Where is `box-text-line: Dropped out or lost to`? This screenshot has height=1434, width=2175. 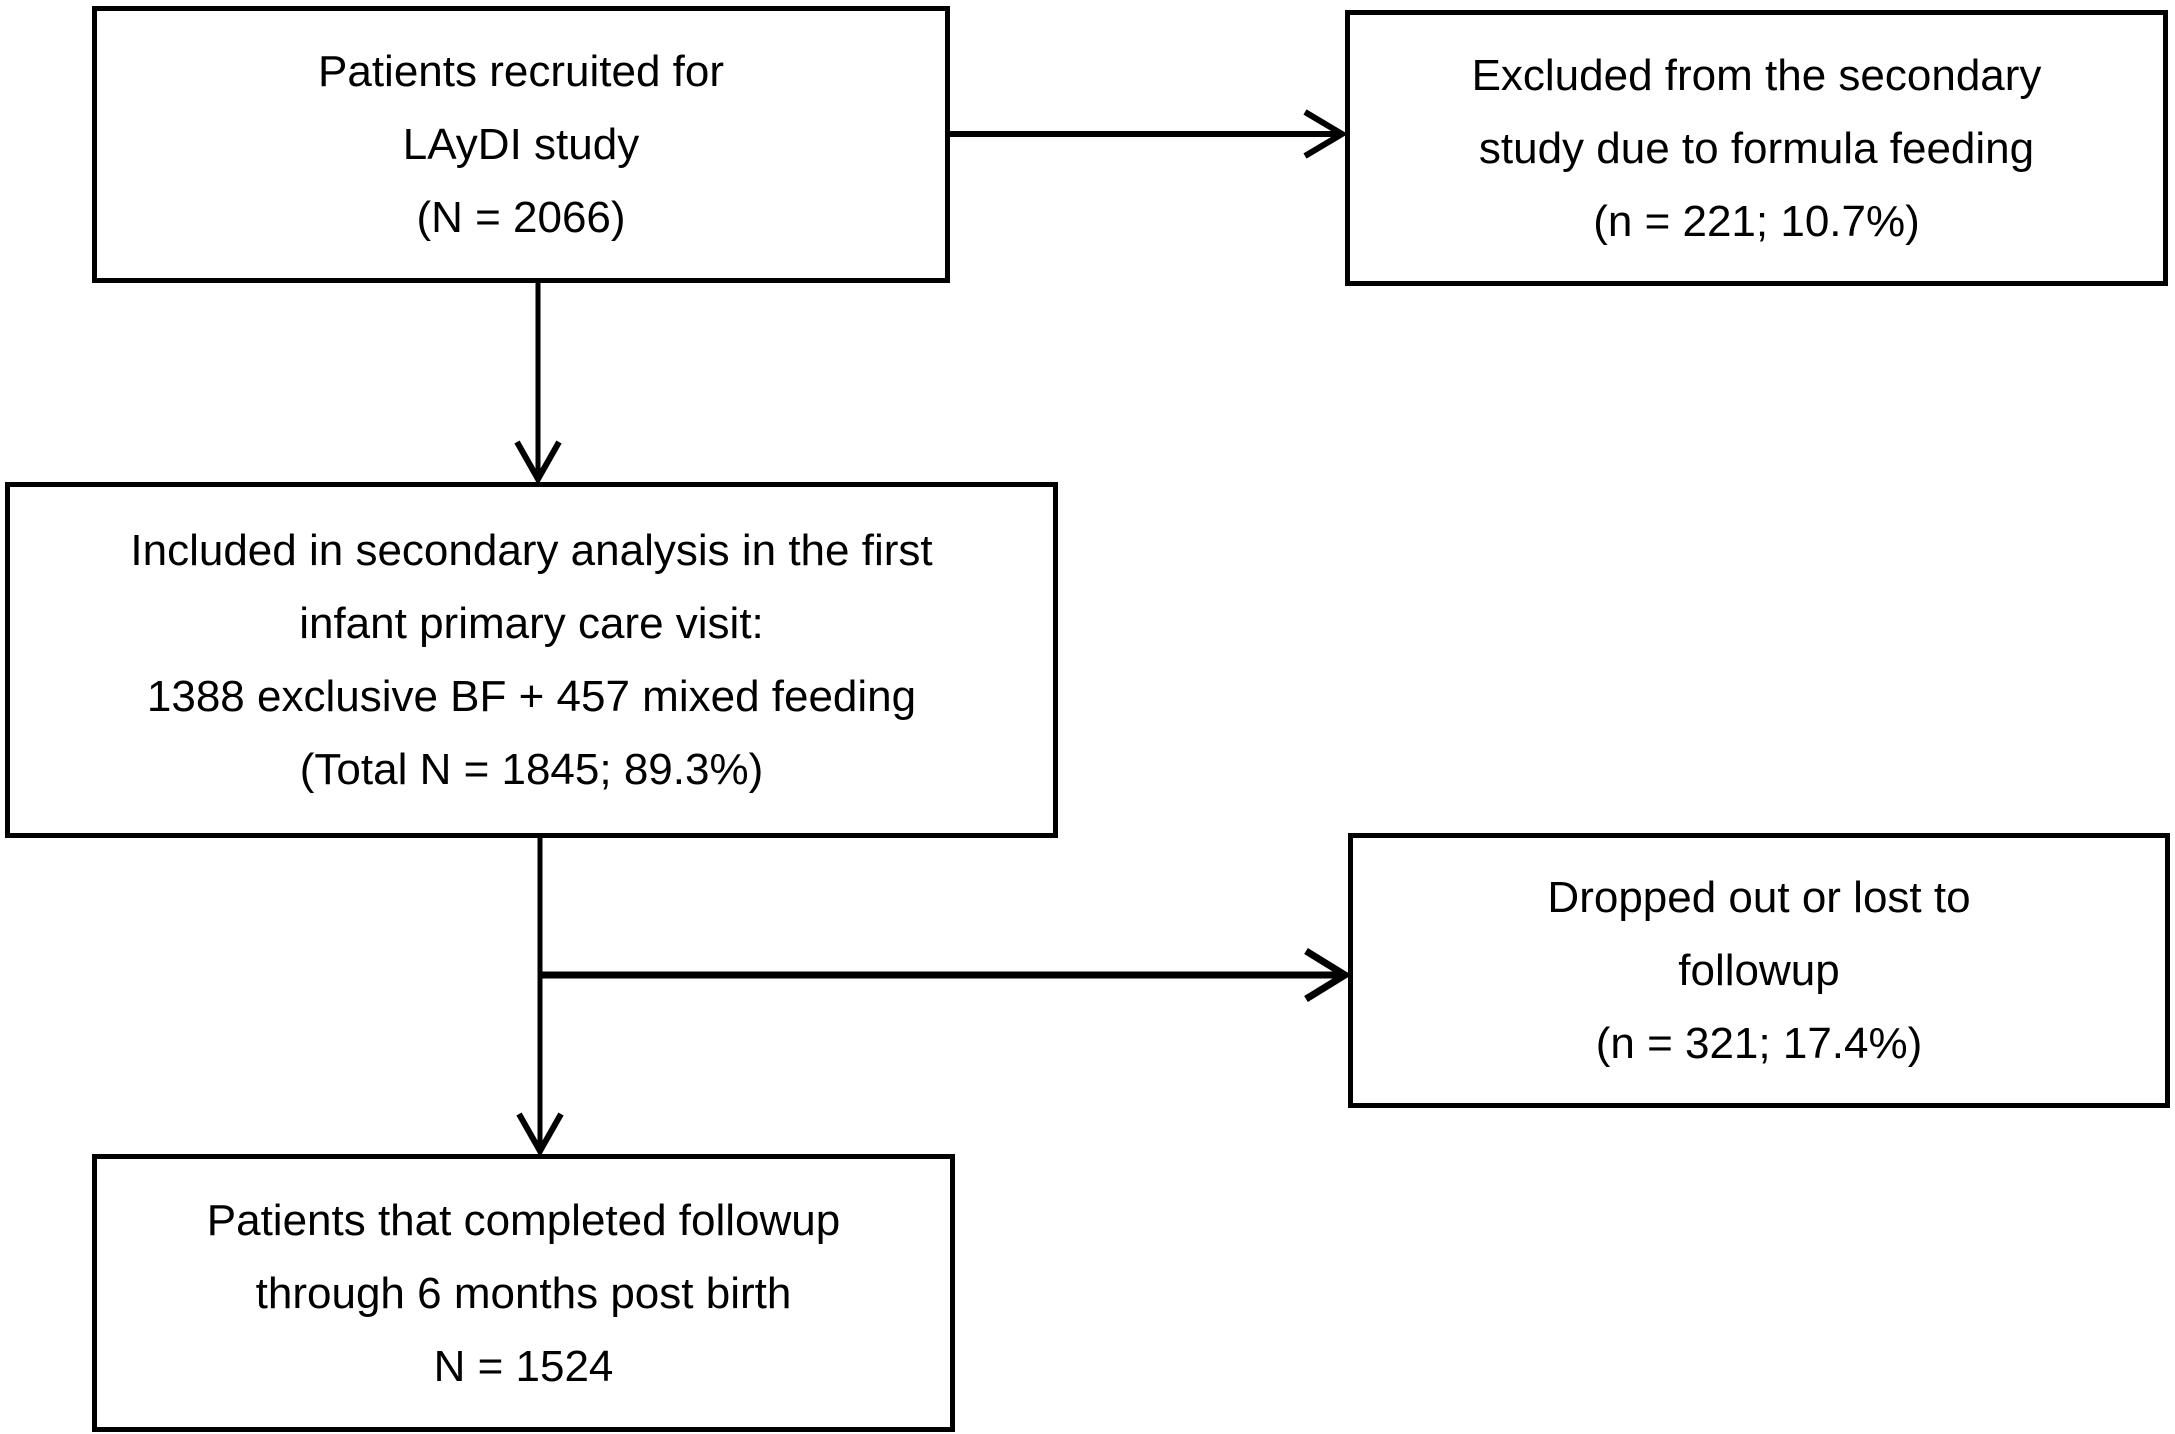 box-text-line: Dropped out or lost to is located at coordinates (1759, 897).